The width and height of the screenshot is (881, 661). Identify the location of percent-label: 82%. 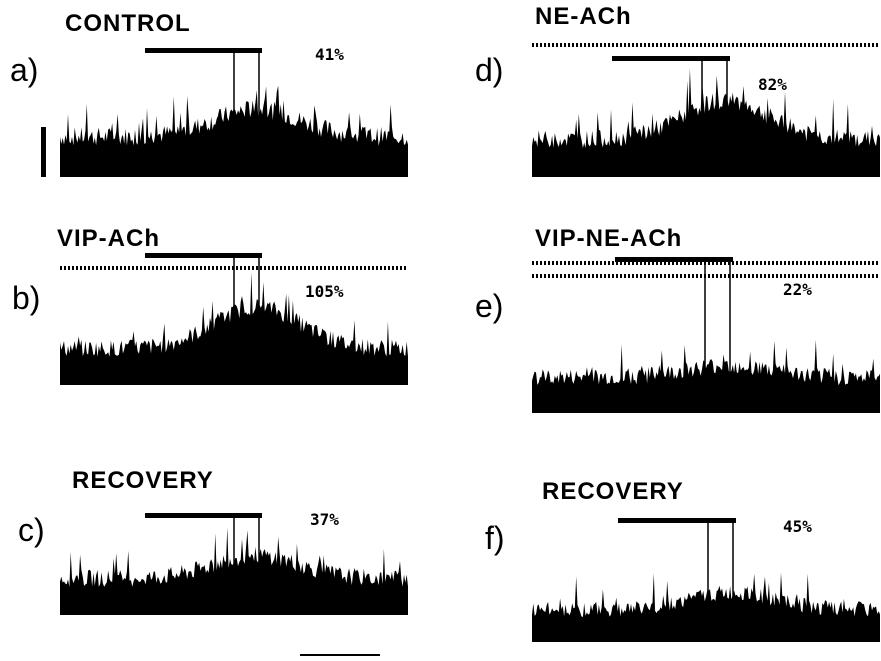
(772, 84).